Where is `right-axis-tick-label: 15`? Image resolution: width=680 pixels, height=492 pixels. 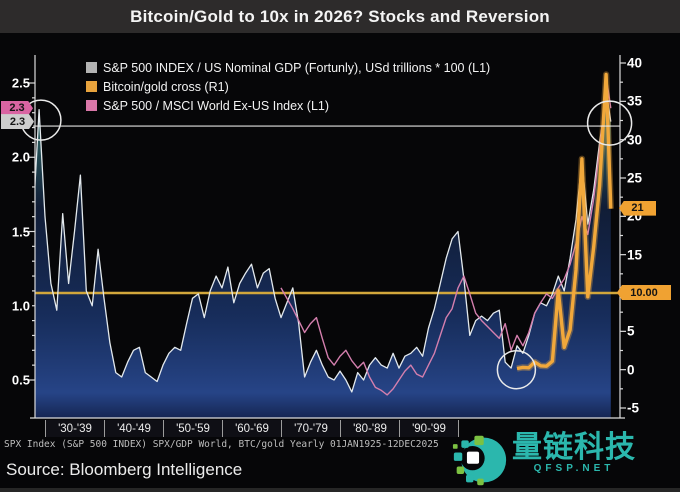
right-axis-tick-label: 15 is located at coordinates (635, 255).